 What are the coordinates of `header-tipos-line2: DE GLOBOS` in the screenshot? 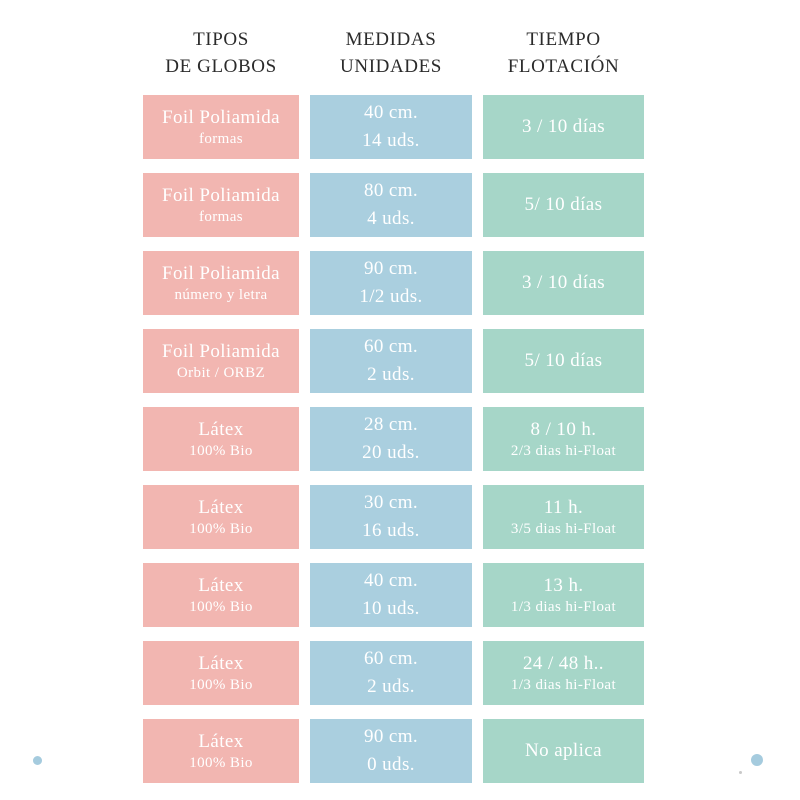 It's located at (221, 66).